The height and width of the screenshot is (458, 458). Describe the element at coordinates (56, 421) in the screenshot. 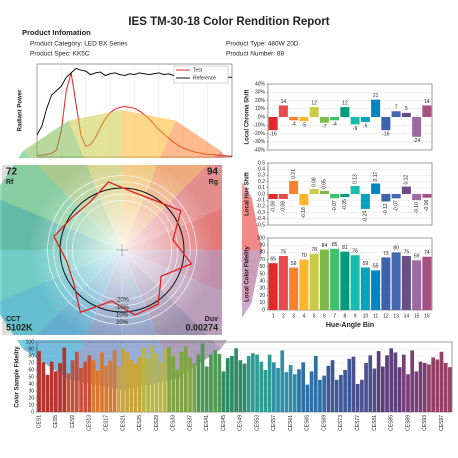

I see `x-tick-label: CES5` at that location.